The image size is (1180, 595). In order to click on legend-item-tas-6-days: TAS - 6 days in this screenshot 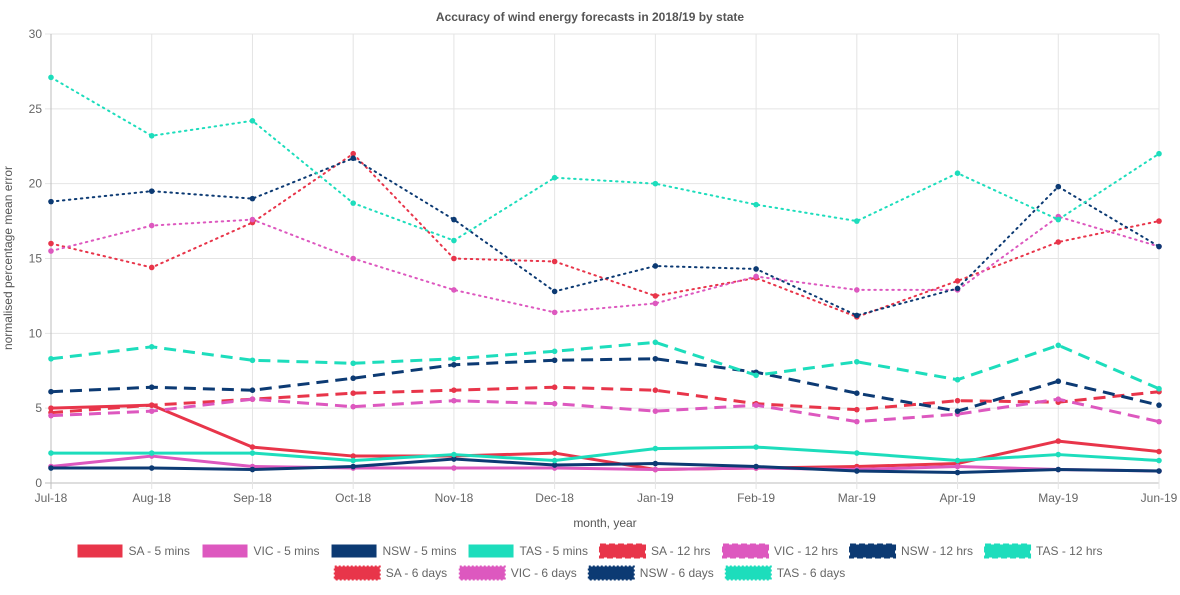, I will do `click(784, 573)`.